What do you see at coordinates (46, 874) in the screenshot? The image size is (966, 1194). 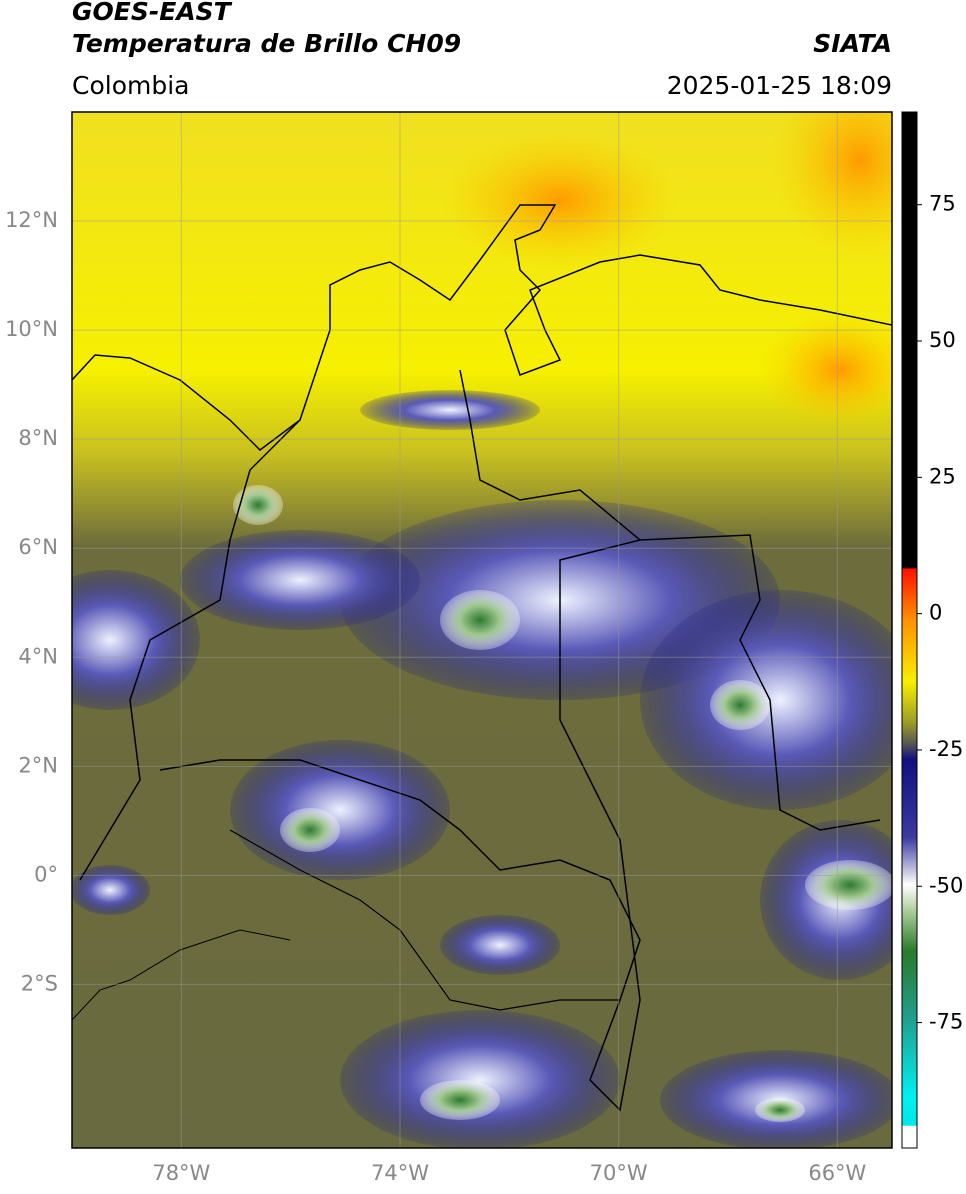 I see `y-tick-label: 0°` at bounding box center [46, 874].